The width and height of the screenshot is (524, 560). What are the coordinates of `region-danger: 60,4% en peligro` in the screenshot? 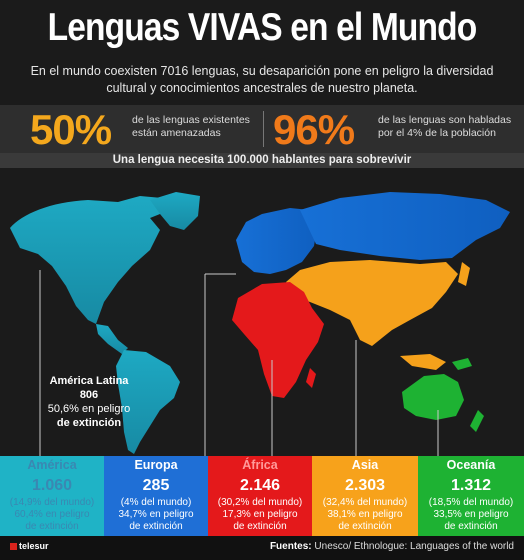 It's located at (52, 514).